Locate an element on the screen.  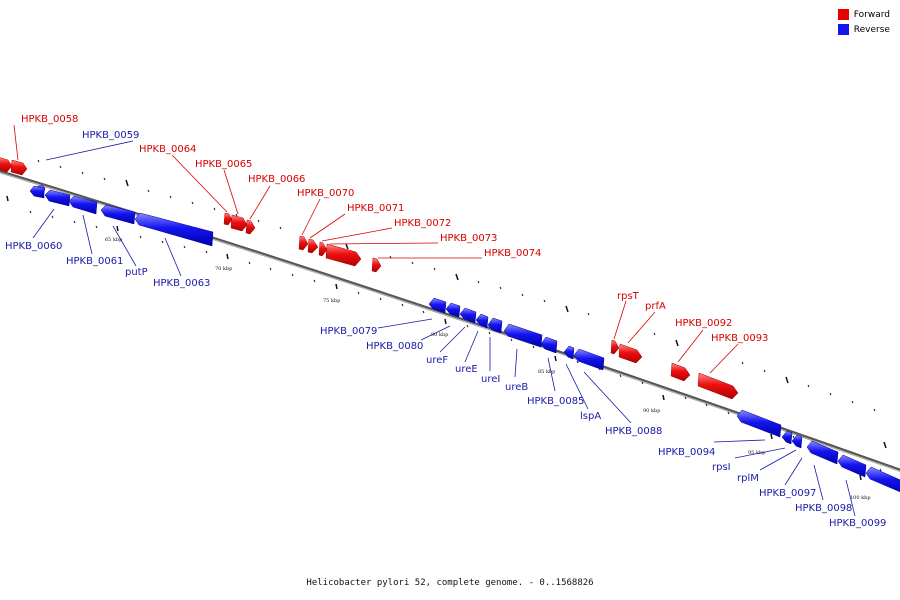
legend-reverse: Reverse is located at coordinates (863, 29).